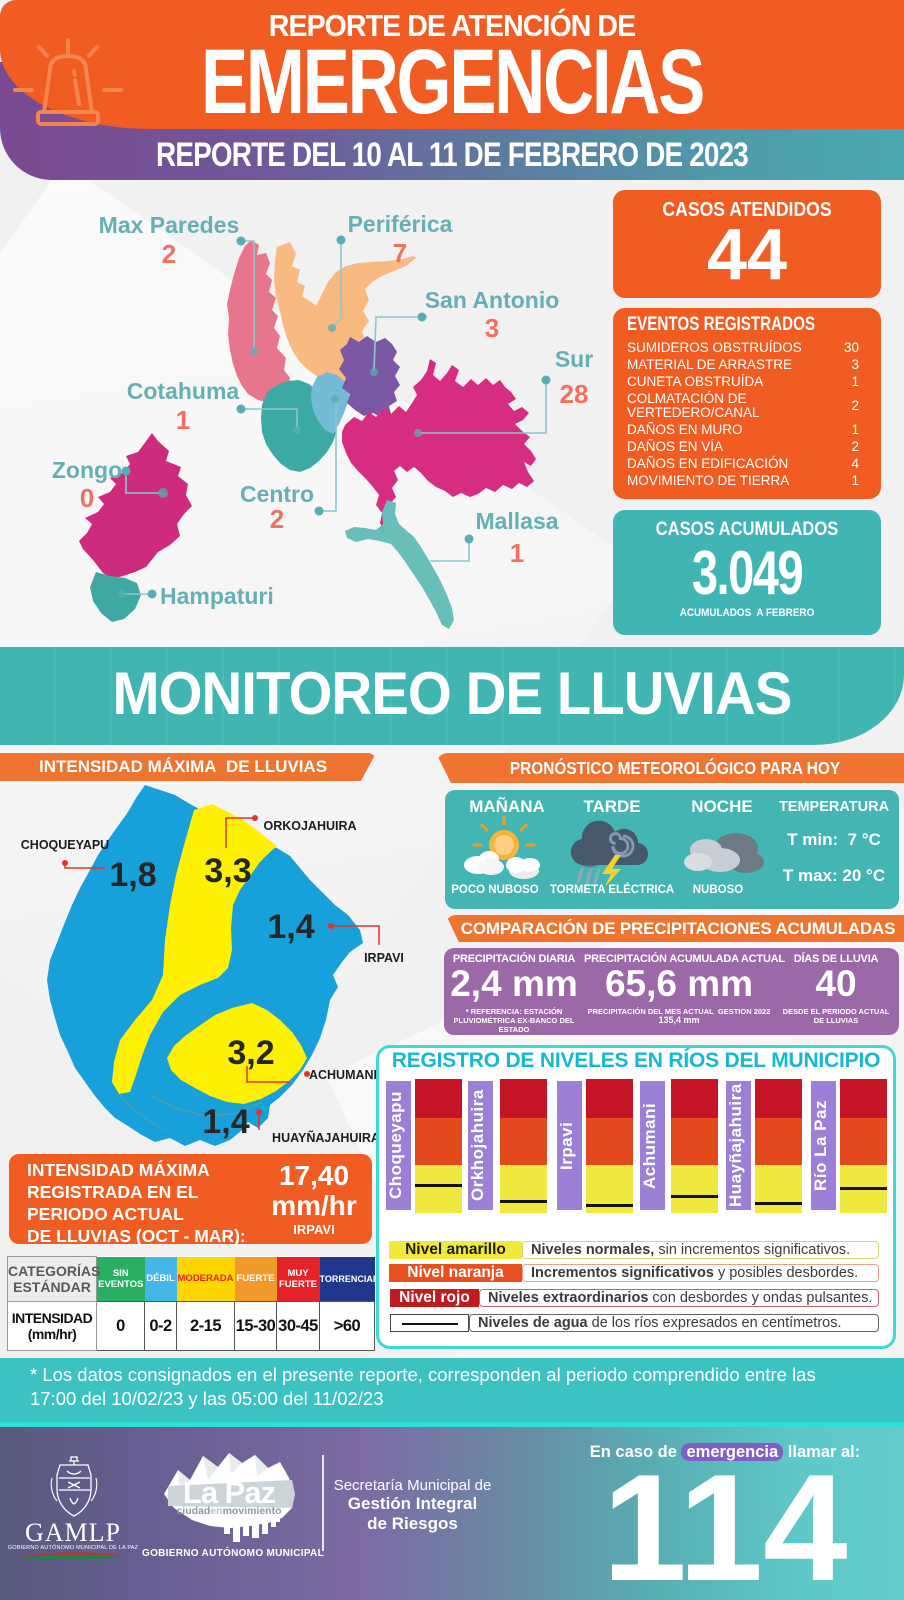  I want to click on svg-text: ciudadenmovimiento, so click(228, 1511).